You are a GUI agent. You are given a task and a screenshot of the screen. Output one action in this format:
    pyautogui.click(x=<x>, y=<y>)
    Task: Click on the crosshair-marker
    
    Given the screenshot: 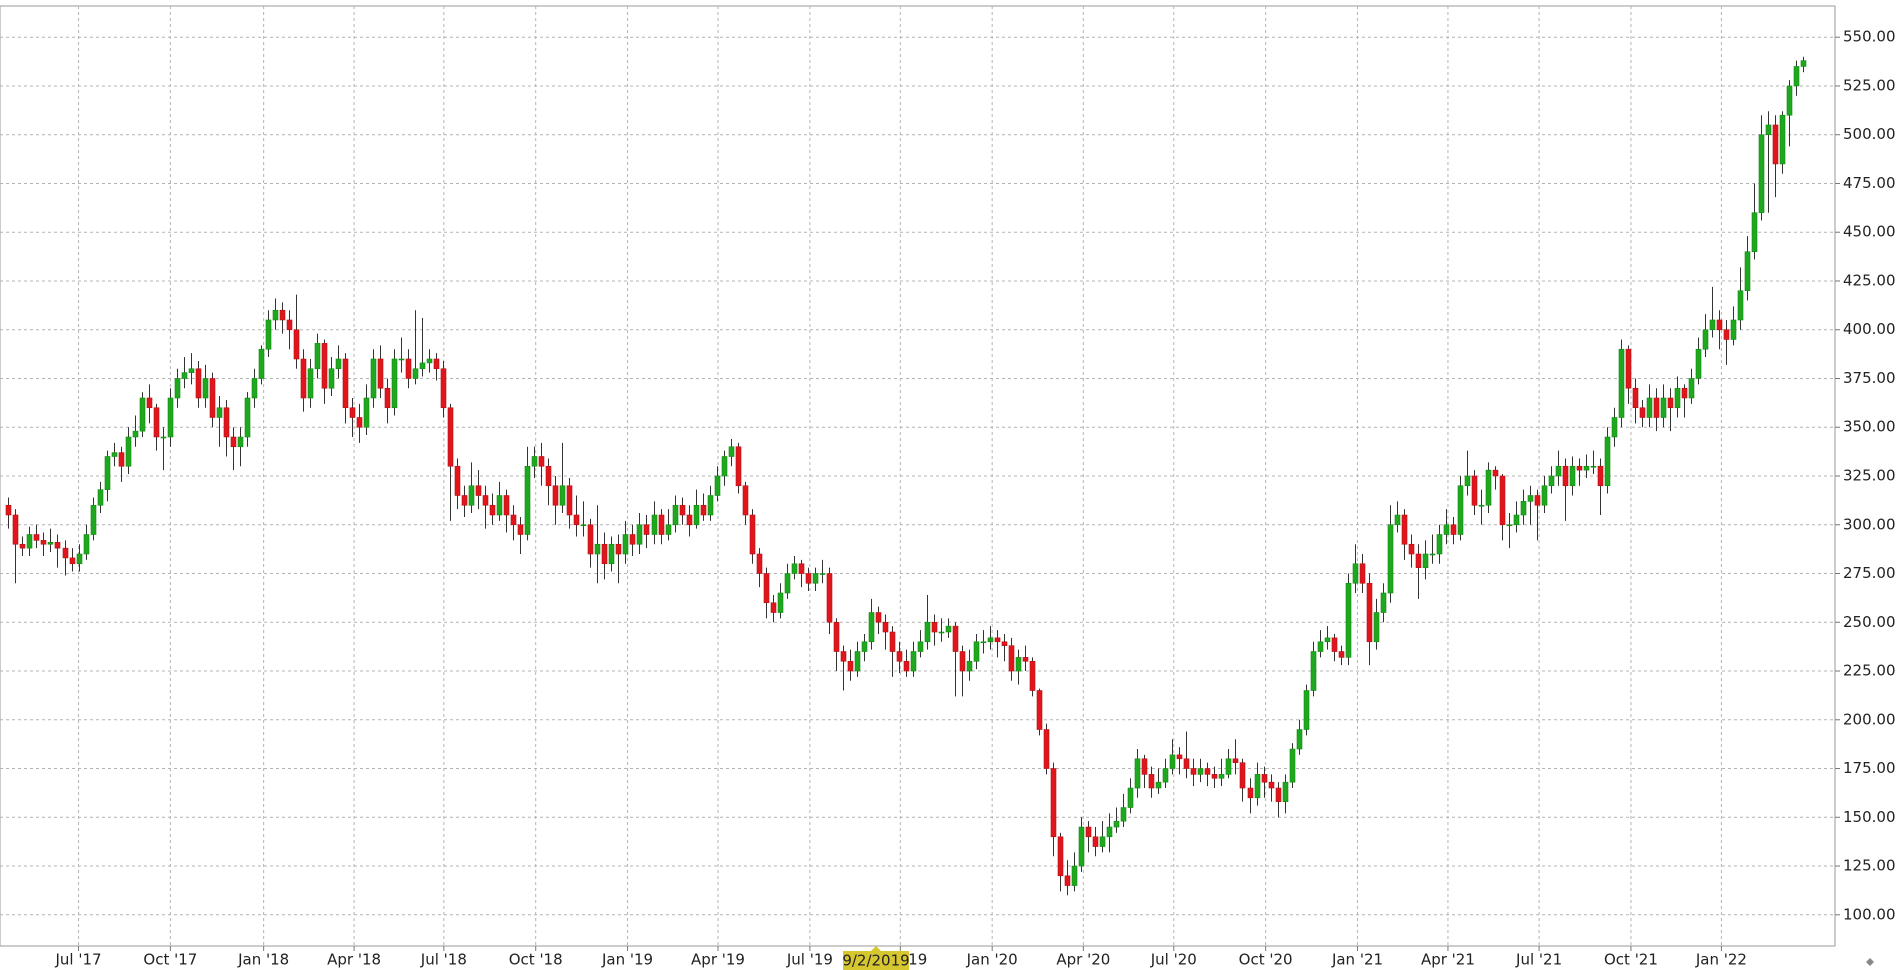 What is the action you would take?
    pyautogui.click(x=876, y=948)
    